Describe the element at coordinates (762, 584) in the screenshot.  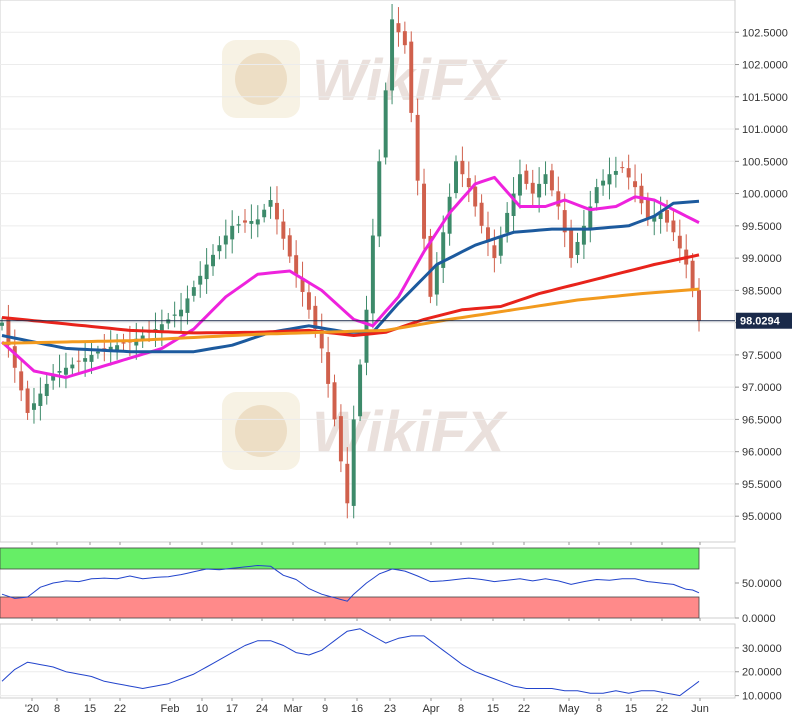
I see `rsi-y-tick-label: 50.0000` at that location.